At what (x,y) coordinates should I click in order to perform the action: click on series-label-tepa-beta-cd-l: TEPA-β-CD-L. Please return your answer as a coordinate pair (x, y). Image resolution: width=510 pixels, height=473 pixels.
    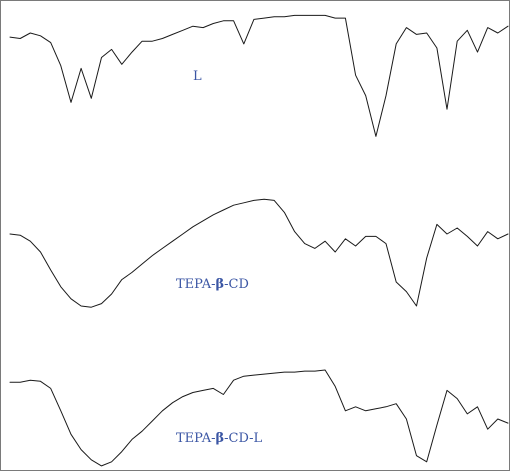
    Looking at the image, I should click on (219, 438).